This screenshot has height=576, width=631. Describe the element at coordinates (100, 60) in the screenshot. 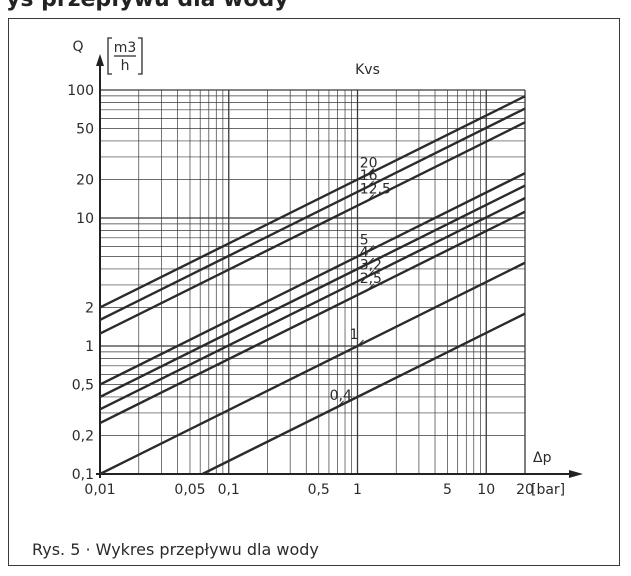

I see `y-axis-arrow` at that location.